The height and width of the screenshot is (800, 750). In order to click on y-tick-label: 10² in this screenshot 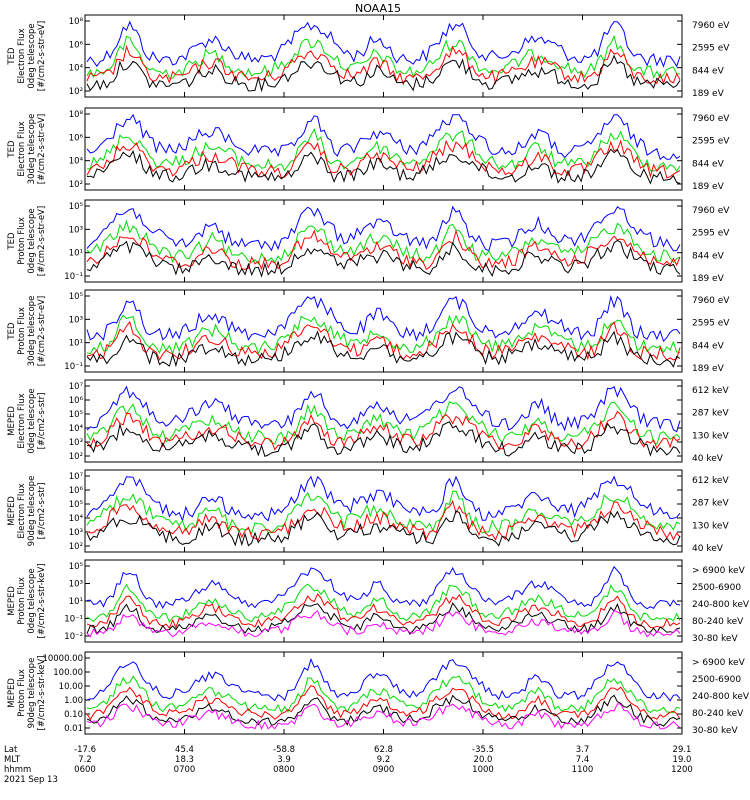, I will do `click(76, 547)`.